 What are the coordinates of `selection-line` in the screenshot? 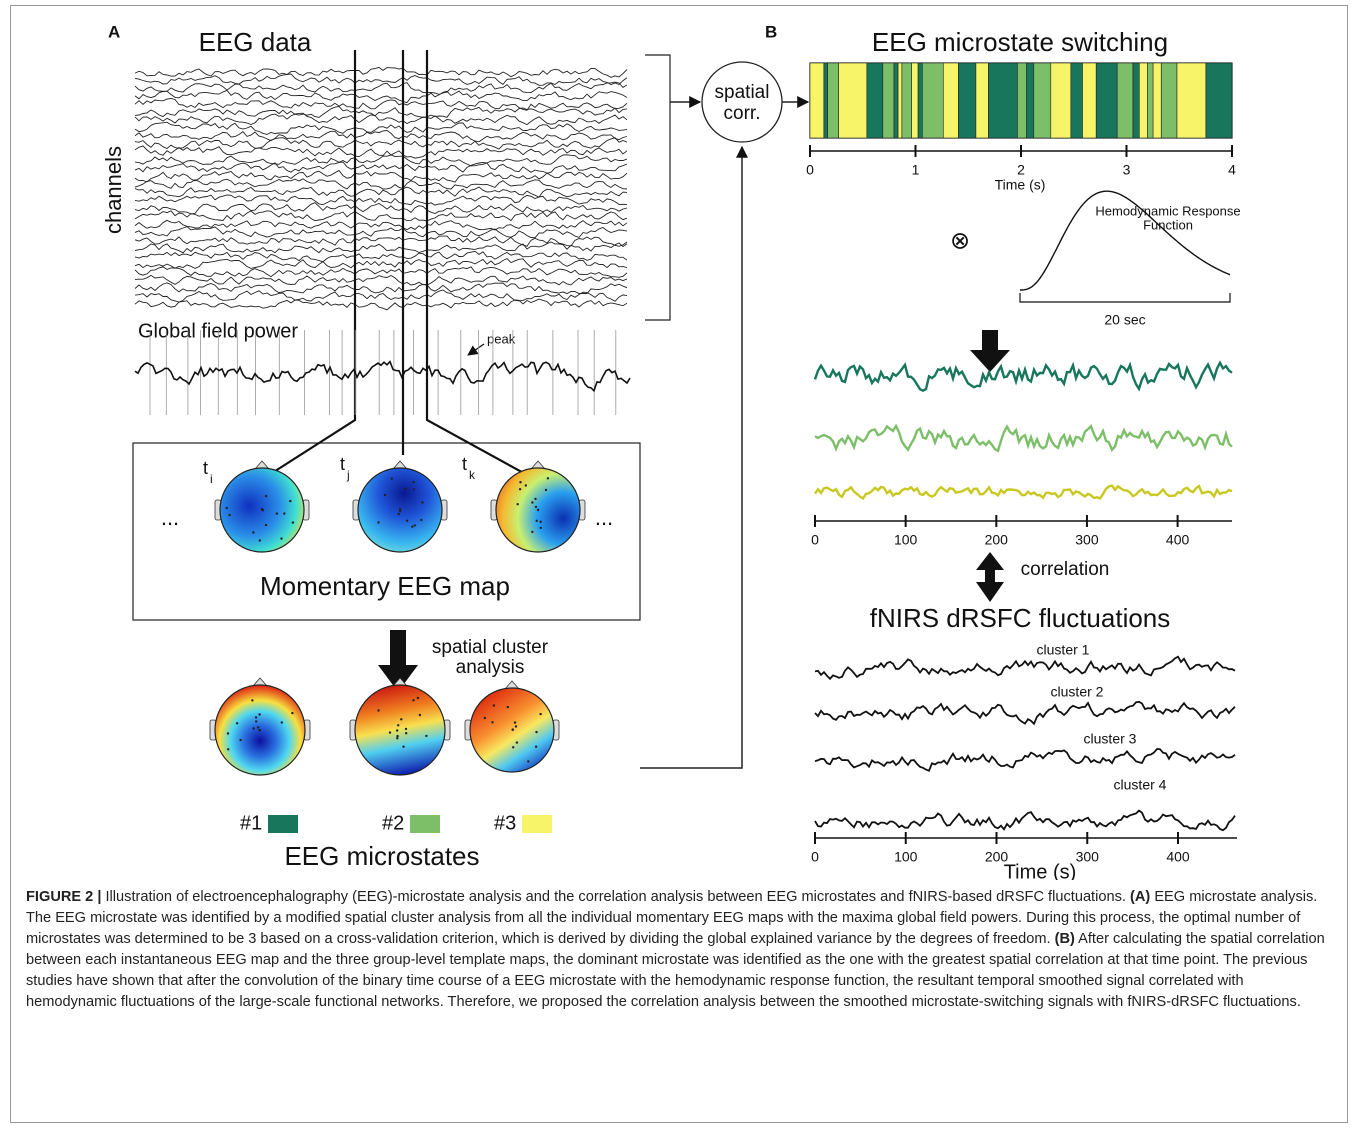 It's located at (307, 266).